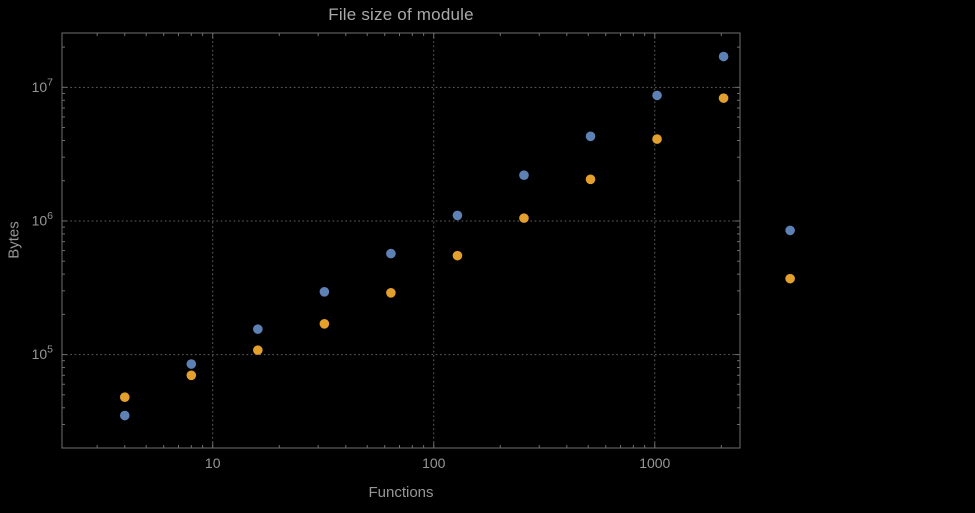 The width and height of the screenshot is (975, 513). What do you see at coordinates (401, 14) in the screenshot?
I see `chart-title: File size of module` at bounding box center [401, 14].